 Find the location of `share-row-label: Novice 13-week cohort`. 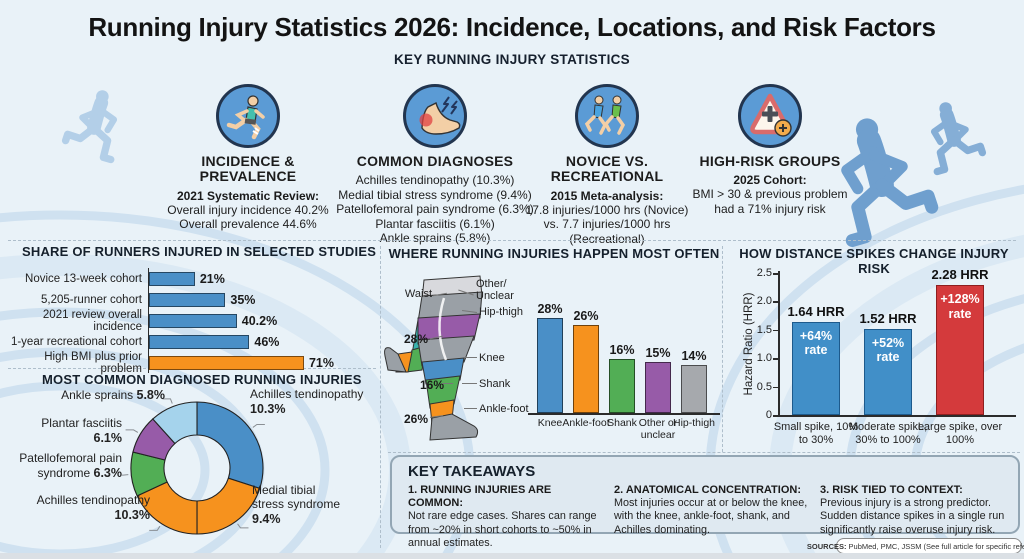

share-row-label: Novice 13-week cohort is located at coordinates (83, 278).